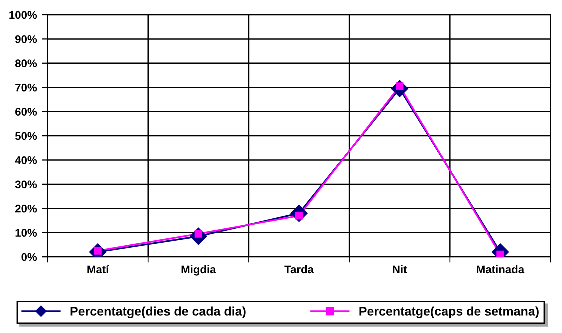 The height and width of the screenshot is (333, 562). I want to click on x-tick-label: Tarda, so click(299, 269).